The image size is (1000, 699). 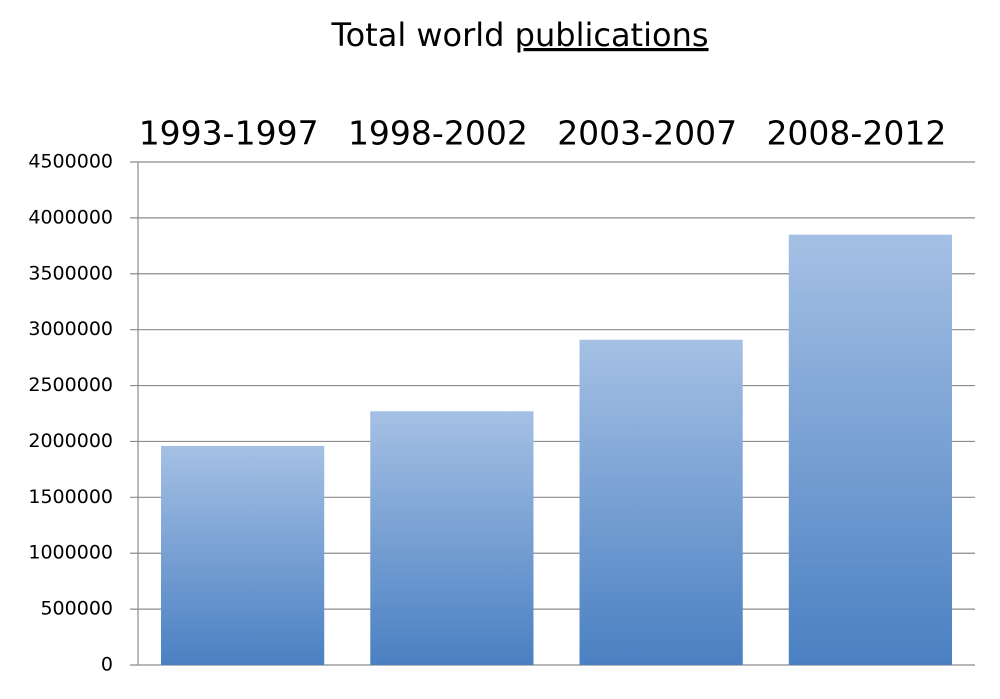 What do you see at coordinates (70, 329) in the screenshot?
I see `y-tick-label: 3000000` at bounding box center [70, 329].